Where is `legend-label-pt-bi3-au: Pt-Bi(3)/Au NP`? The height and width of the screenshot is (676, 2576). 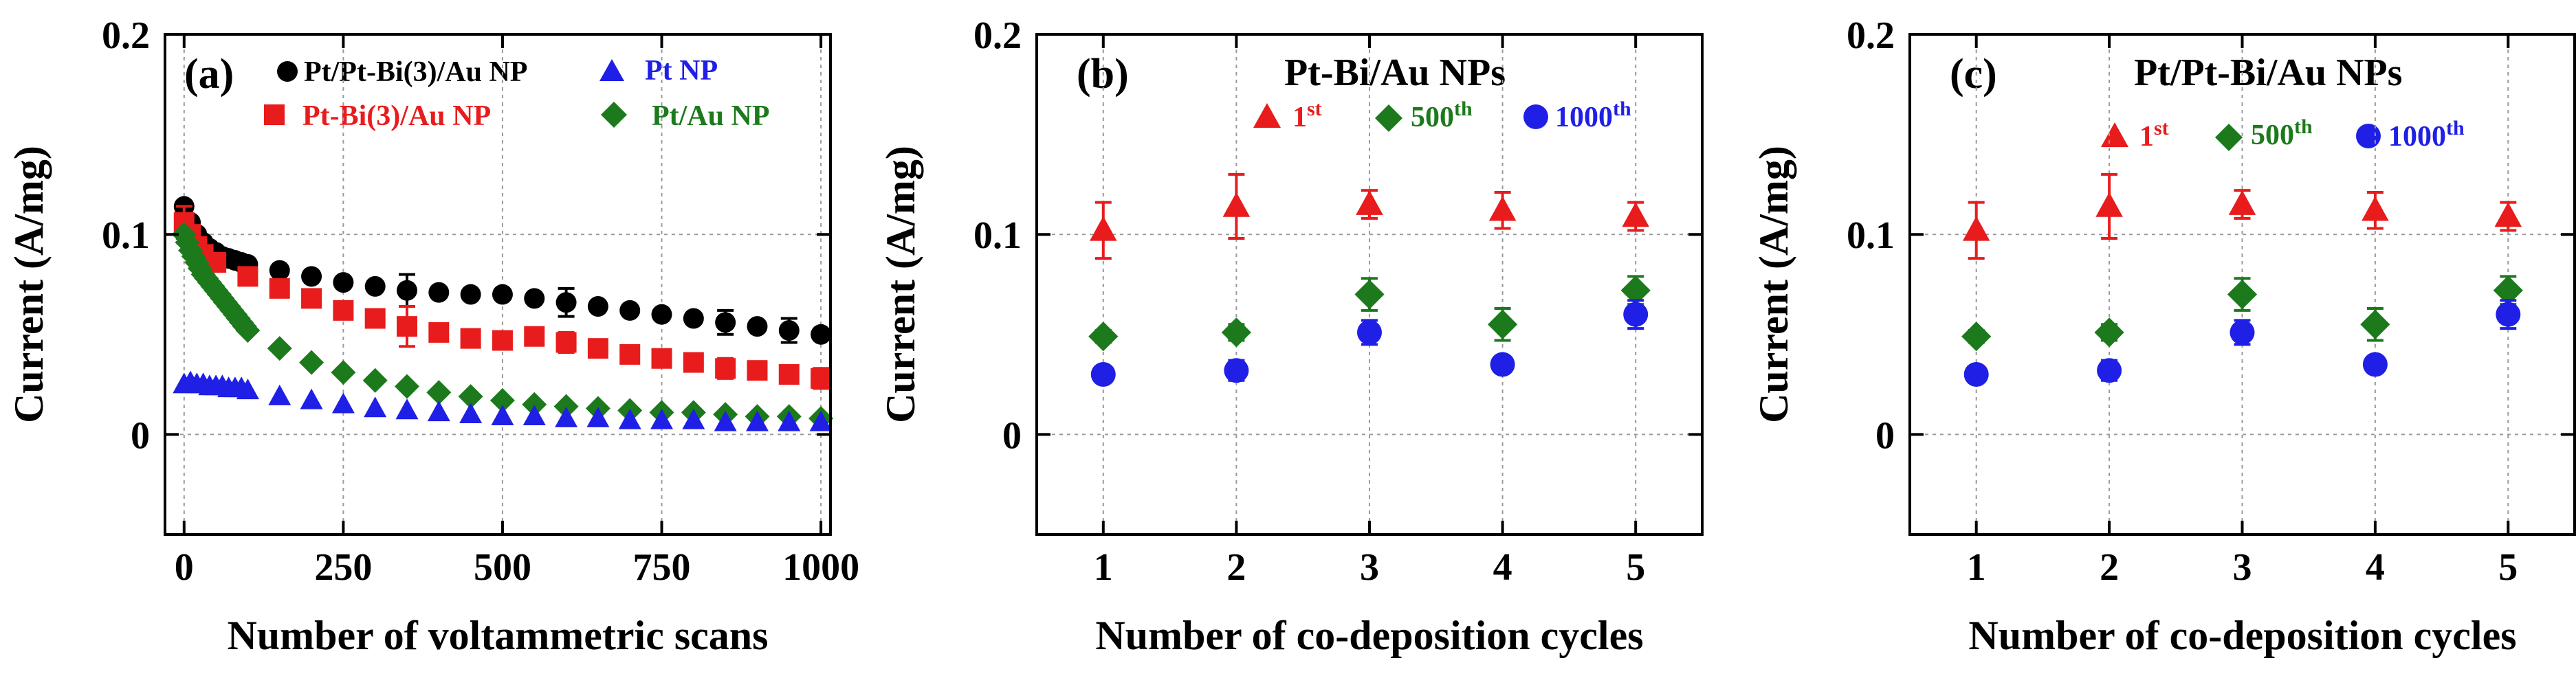
legend-label-pt-bi3-au: Pt-Bi(3)/Au NP is located at coordinates (396, 116).